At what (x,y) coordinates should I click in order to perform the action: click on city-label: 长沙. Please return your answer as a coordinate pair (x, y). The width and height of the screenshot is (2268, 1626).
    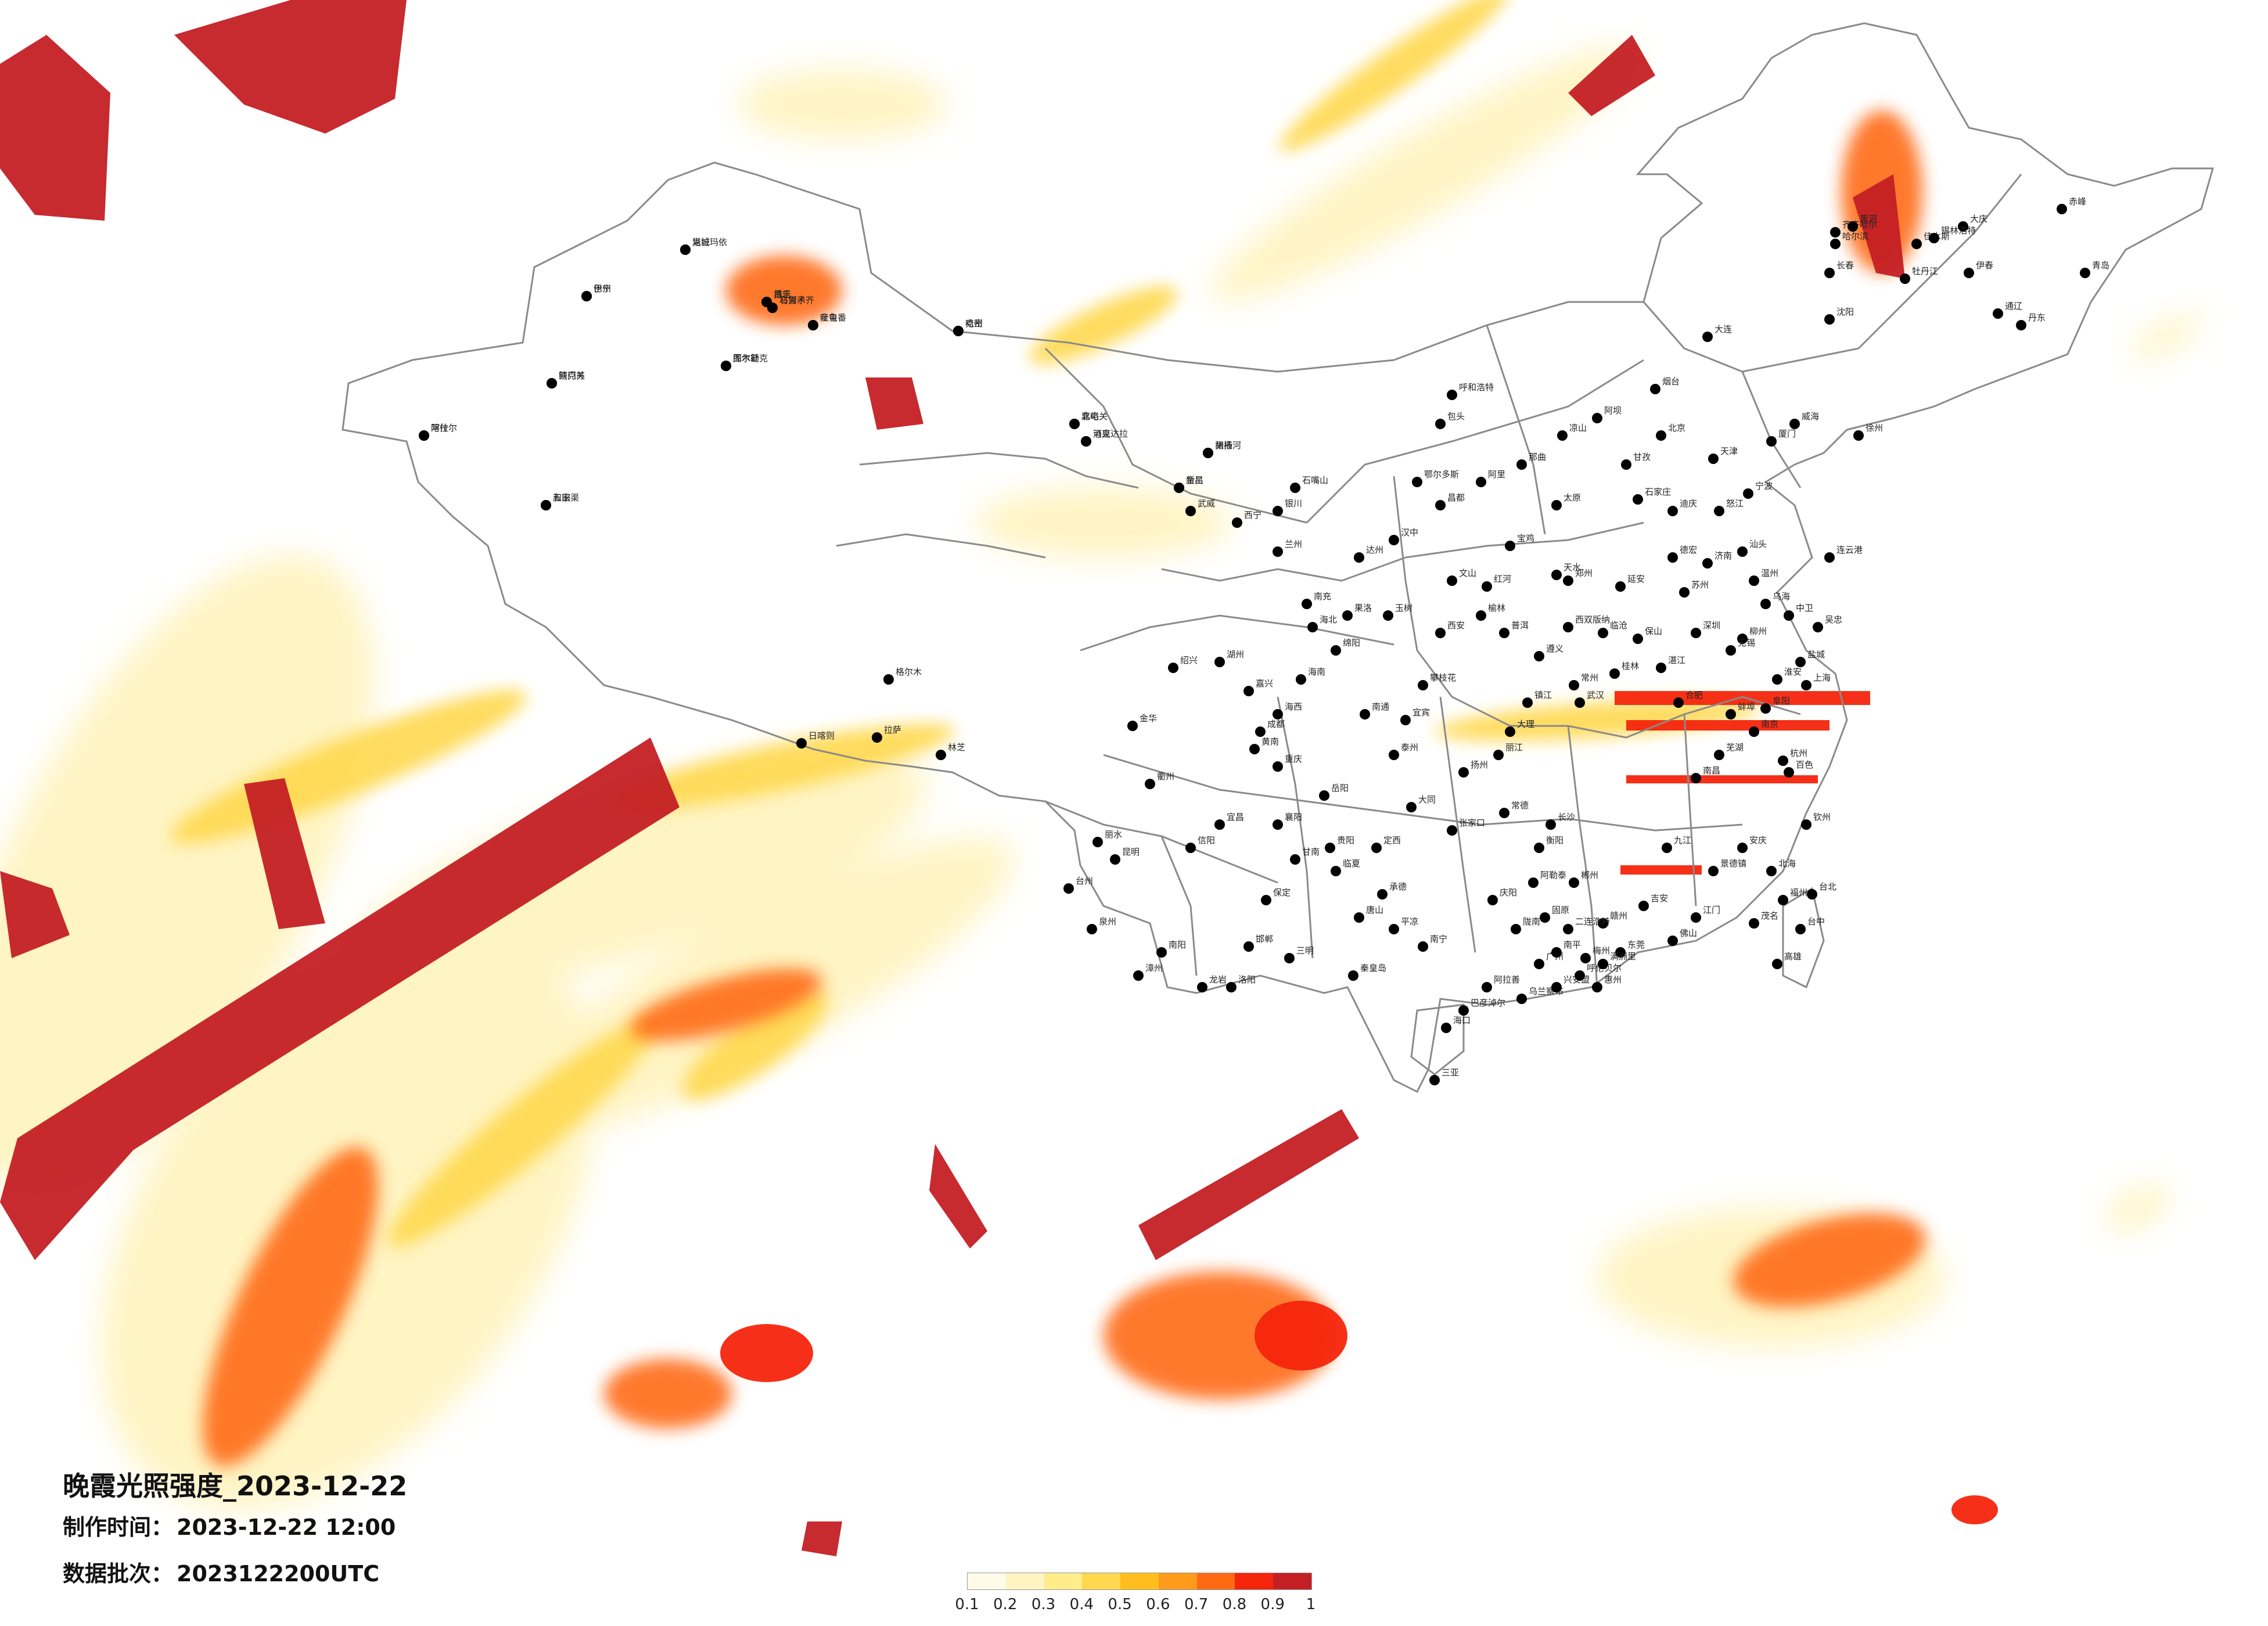
    Looking at the image, I should click on (1566, 817).